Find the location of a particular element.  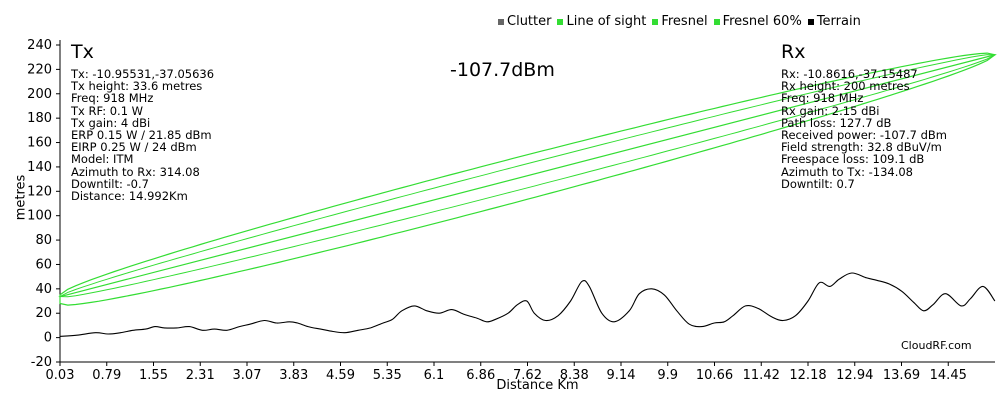

y-tick-label: -20 is located at coordinates (41, 362).